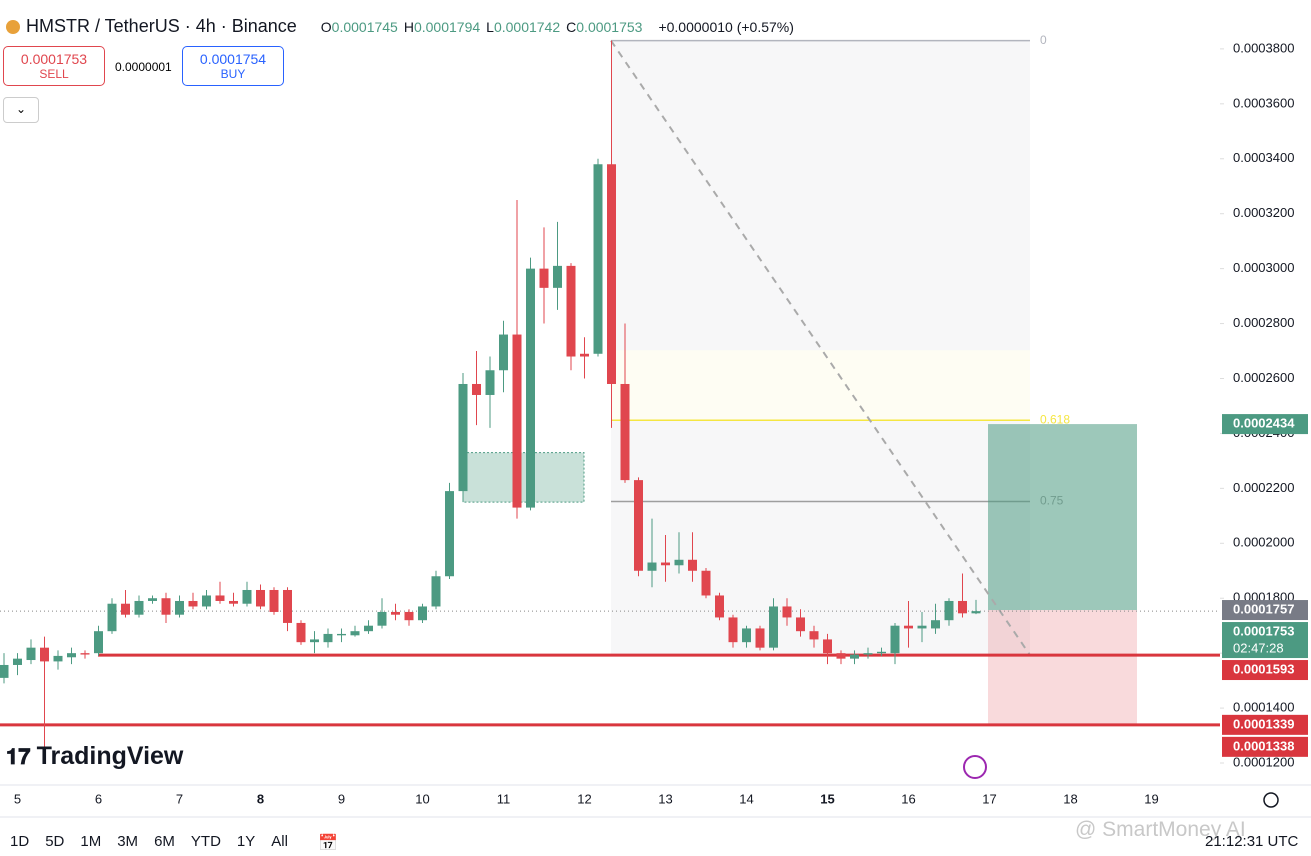  I want to click on range-button: YTD, so click(205, 841).